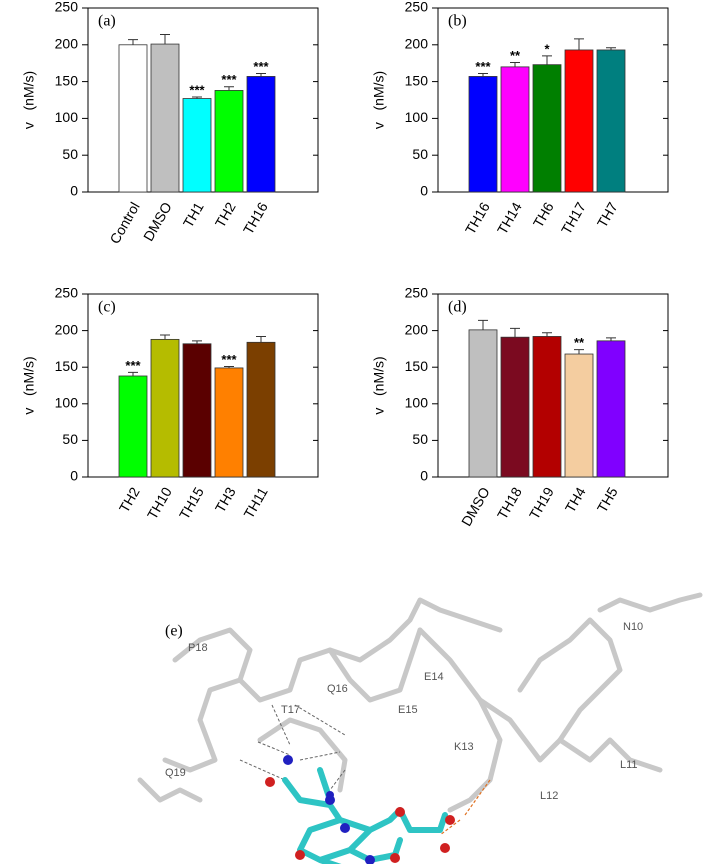 The height and width of the screenshot is (864, 709). I want to click on x-tick-label: TH11, so click(255, 502).